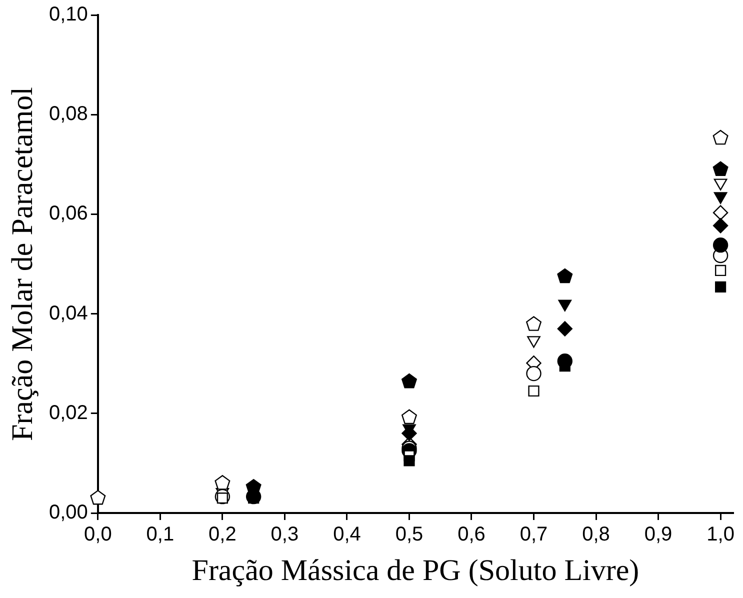 This screenshot has width=743, height=598. What do you see at coordinates (658, 535) in the screenshot?
I see `x-tick-label: 0,9` at bounding box center [658, 535].